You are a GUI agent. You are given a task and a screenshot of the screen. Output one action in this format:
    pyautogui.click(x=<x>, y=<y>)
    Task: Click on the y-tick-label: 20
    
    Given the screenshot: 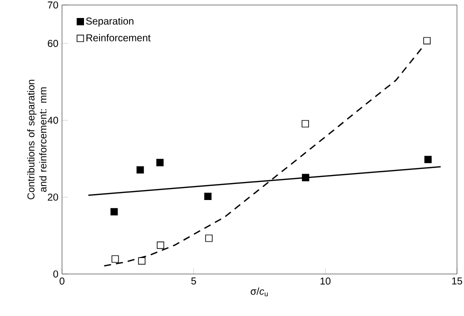 What is the action you would take?
    pyautogui.click(x=53, y=197)
    